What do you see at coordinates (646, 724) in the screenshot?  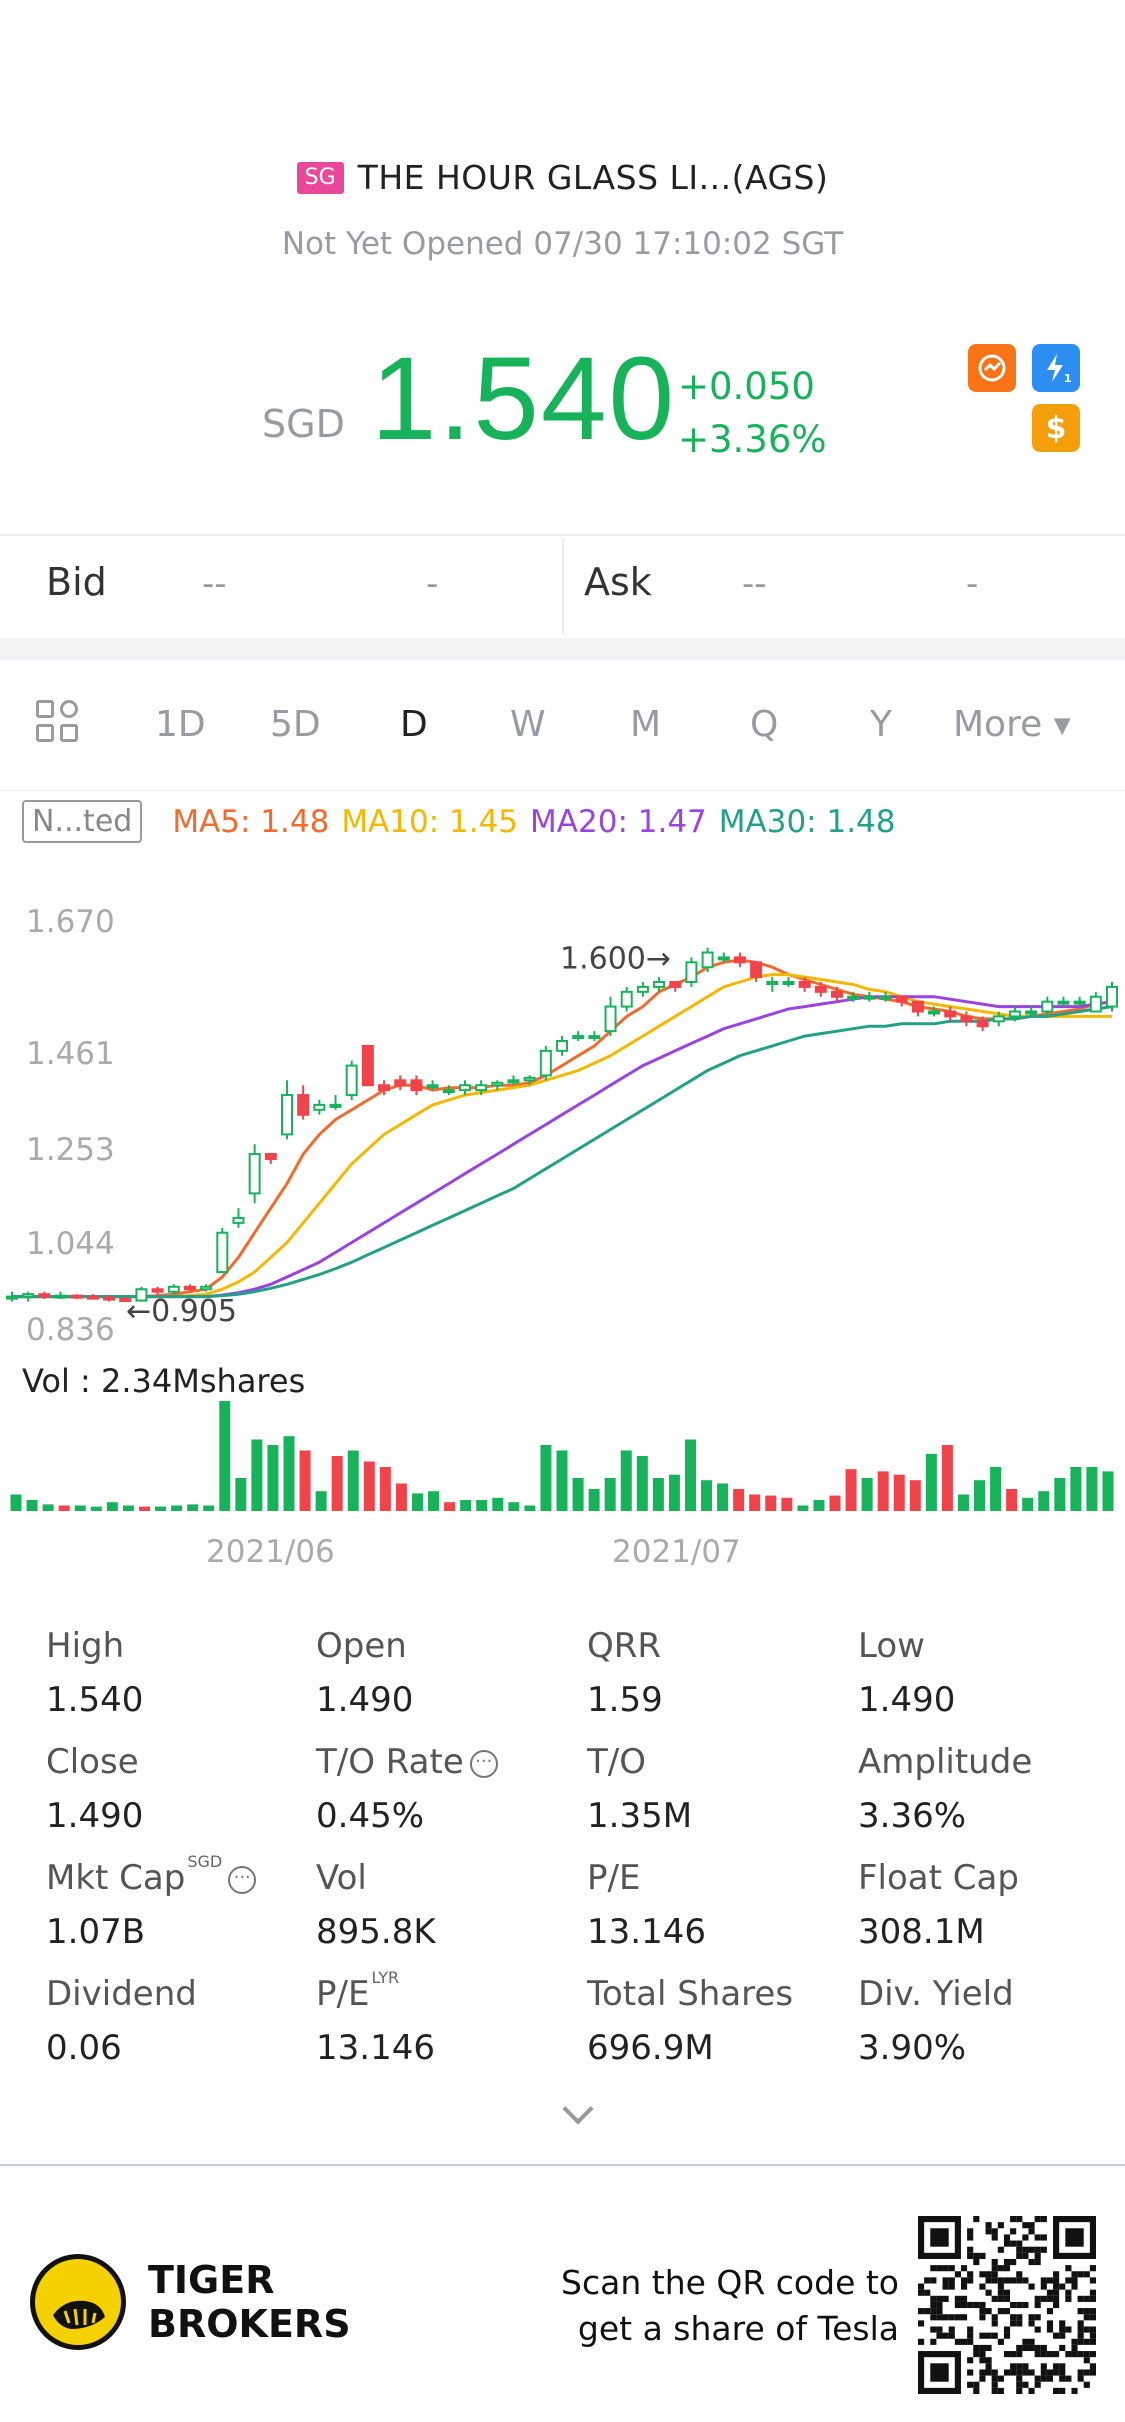 I see `tab-m: M` at bounding box center [646, 724].